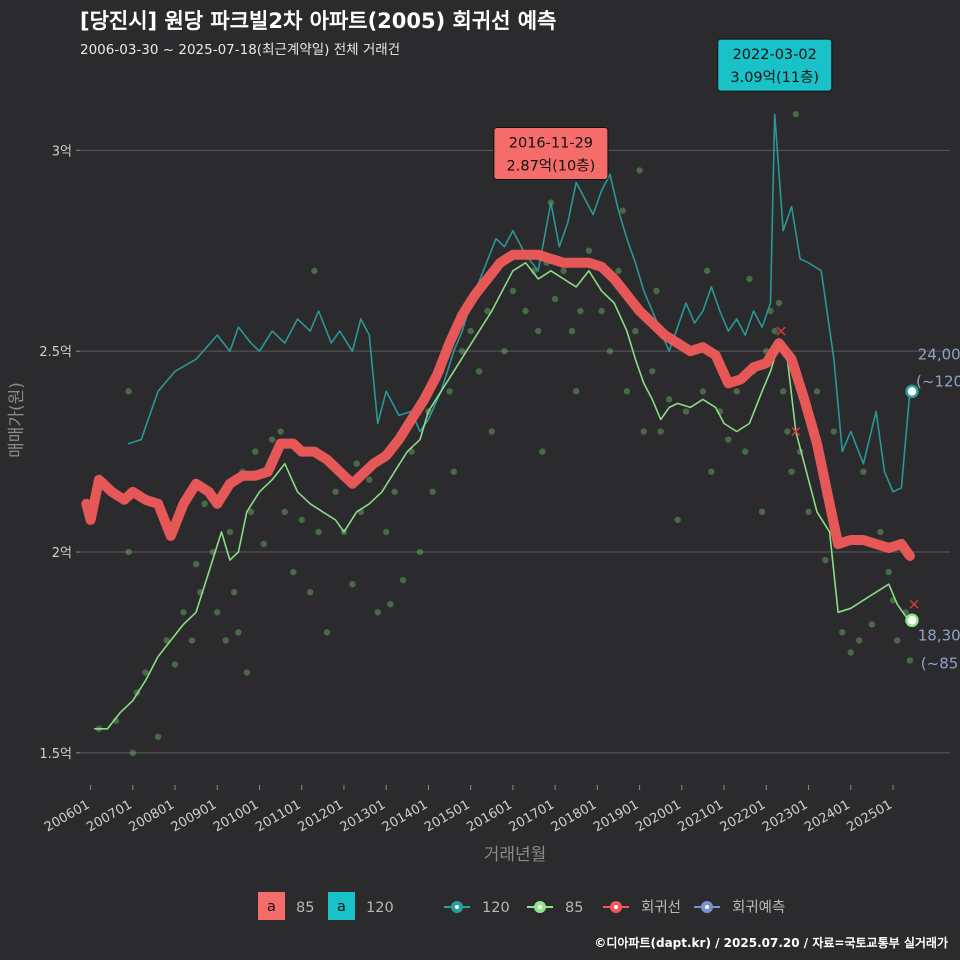  What do you see at coordinates (55, 754) in the screenshot?
I see `y-tick-label-0: 1.5억` at bounding box center [55, 754].